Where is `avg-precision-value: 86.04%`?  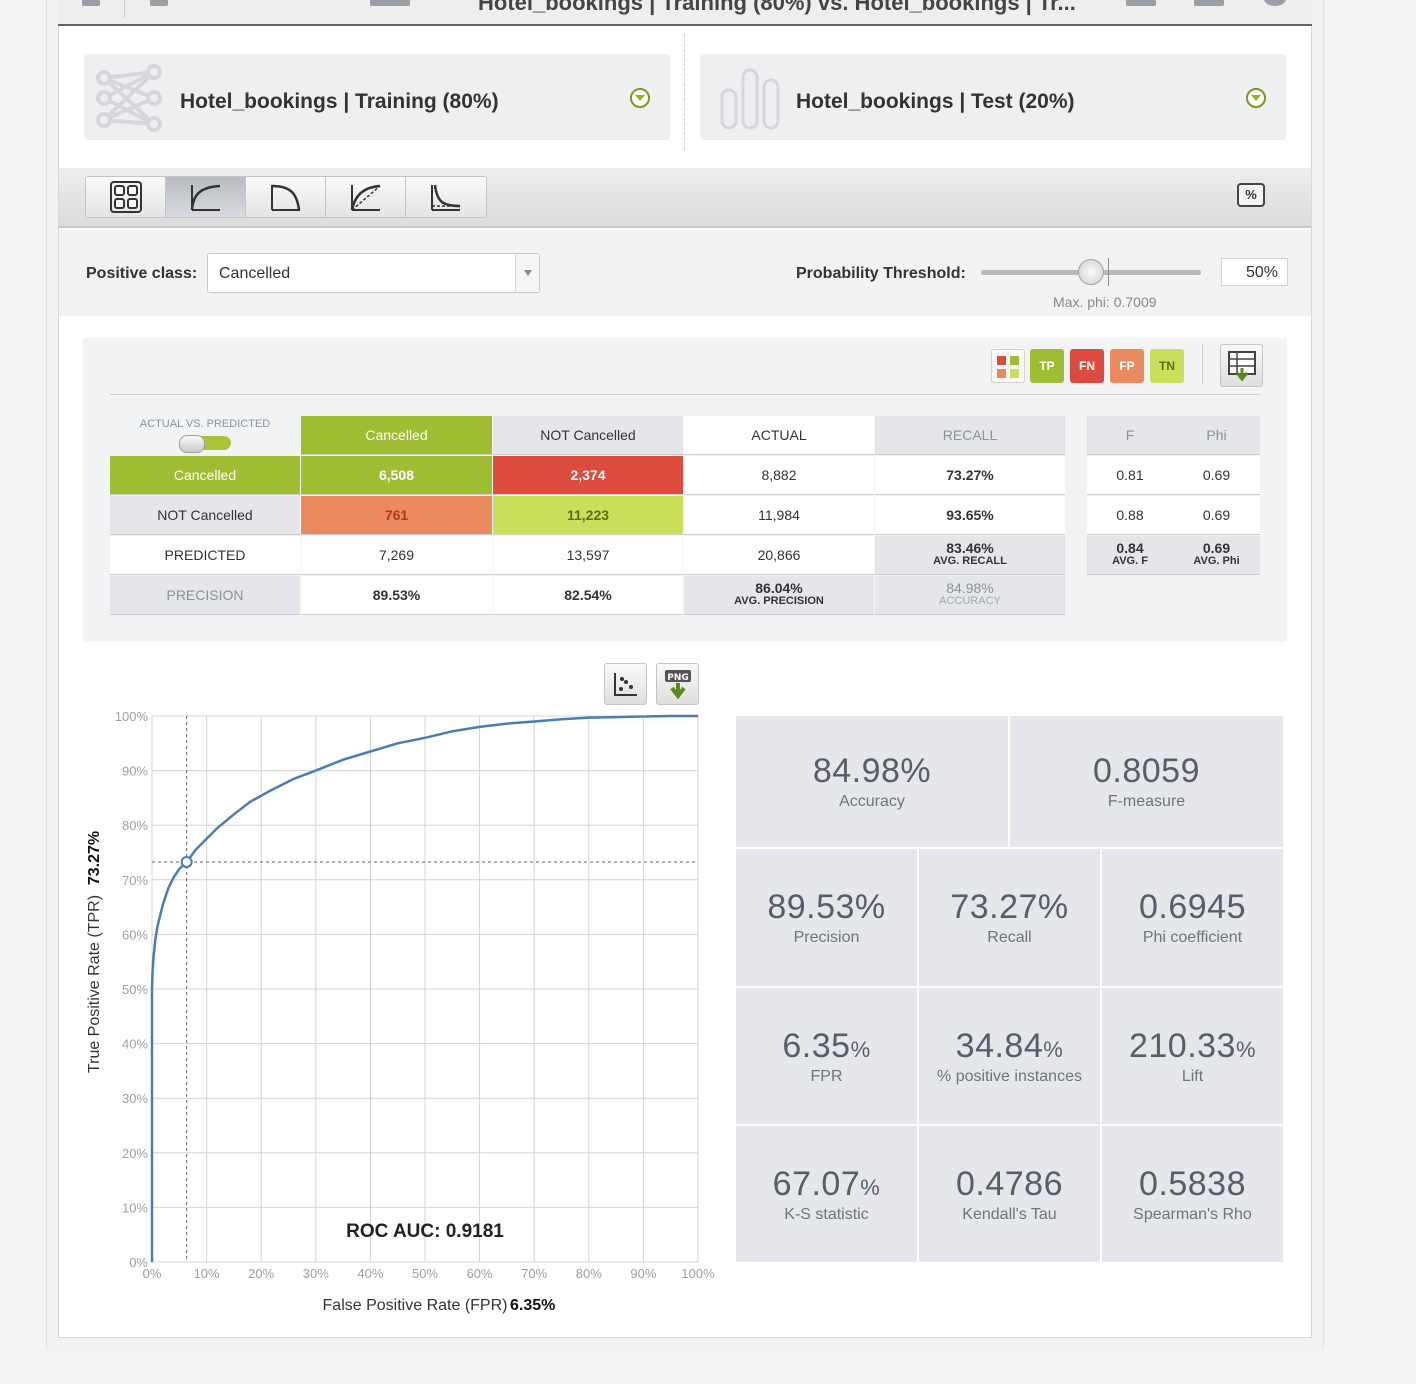
avg-precision-value: 86.04% is located at coordinates (779, 588).